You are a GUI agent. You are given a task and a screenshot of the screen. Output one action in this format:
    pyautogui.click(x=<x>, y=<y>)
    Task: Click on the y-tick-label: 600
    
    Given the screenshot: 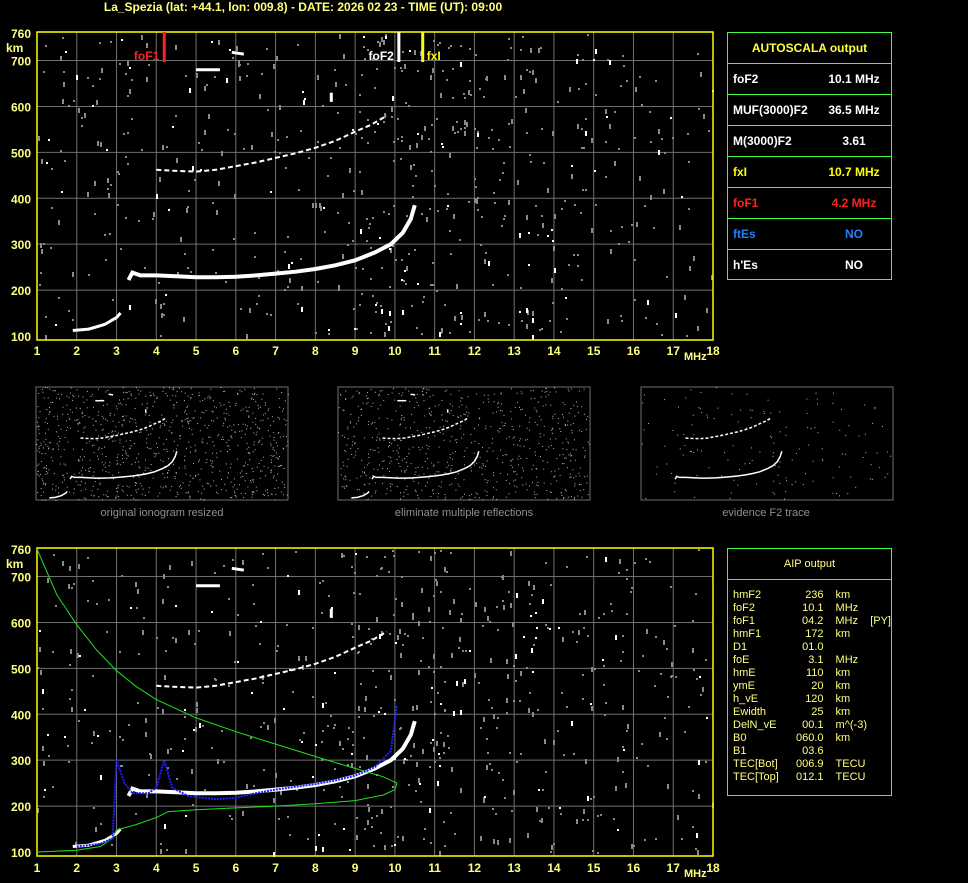 What is the action you would take?
    pyautogui.click(x=21, y=623)
    